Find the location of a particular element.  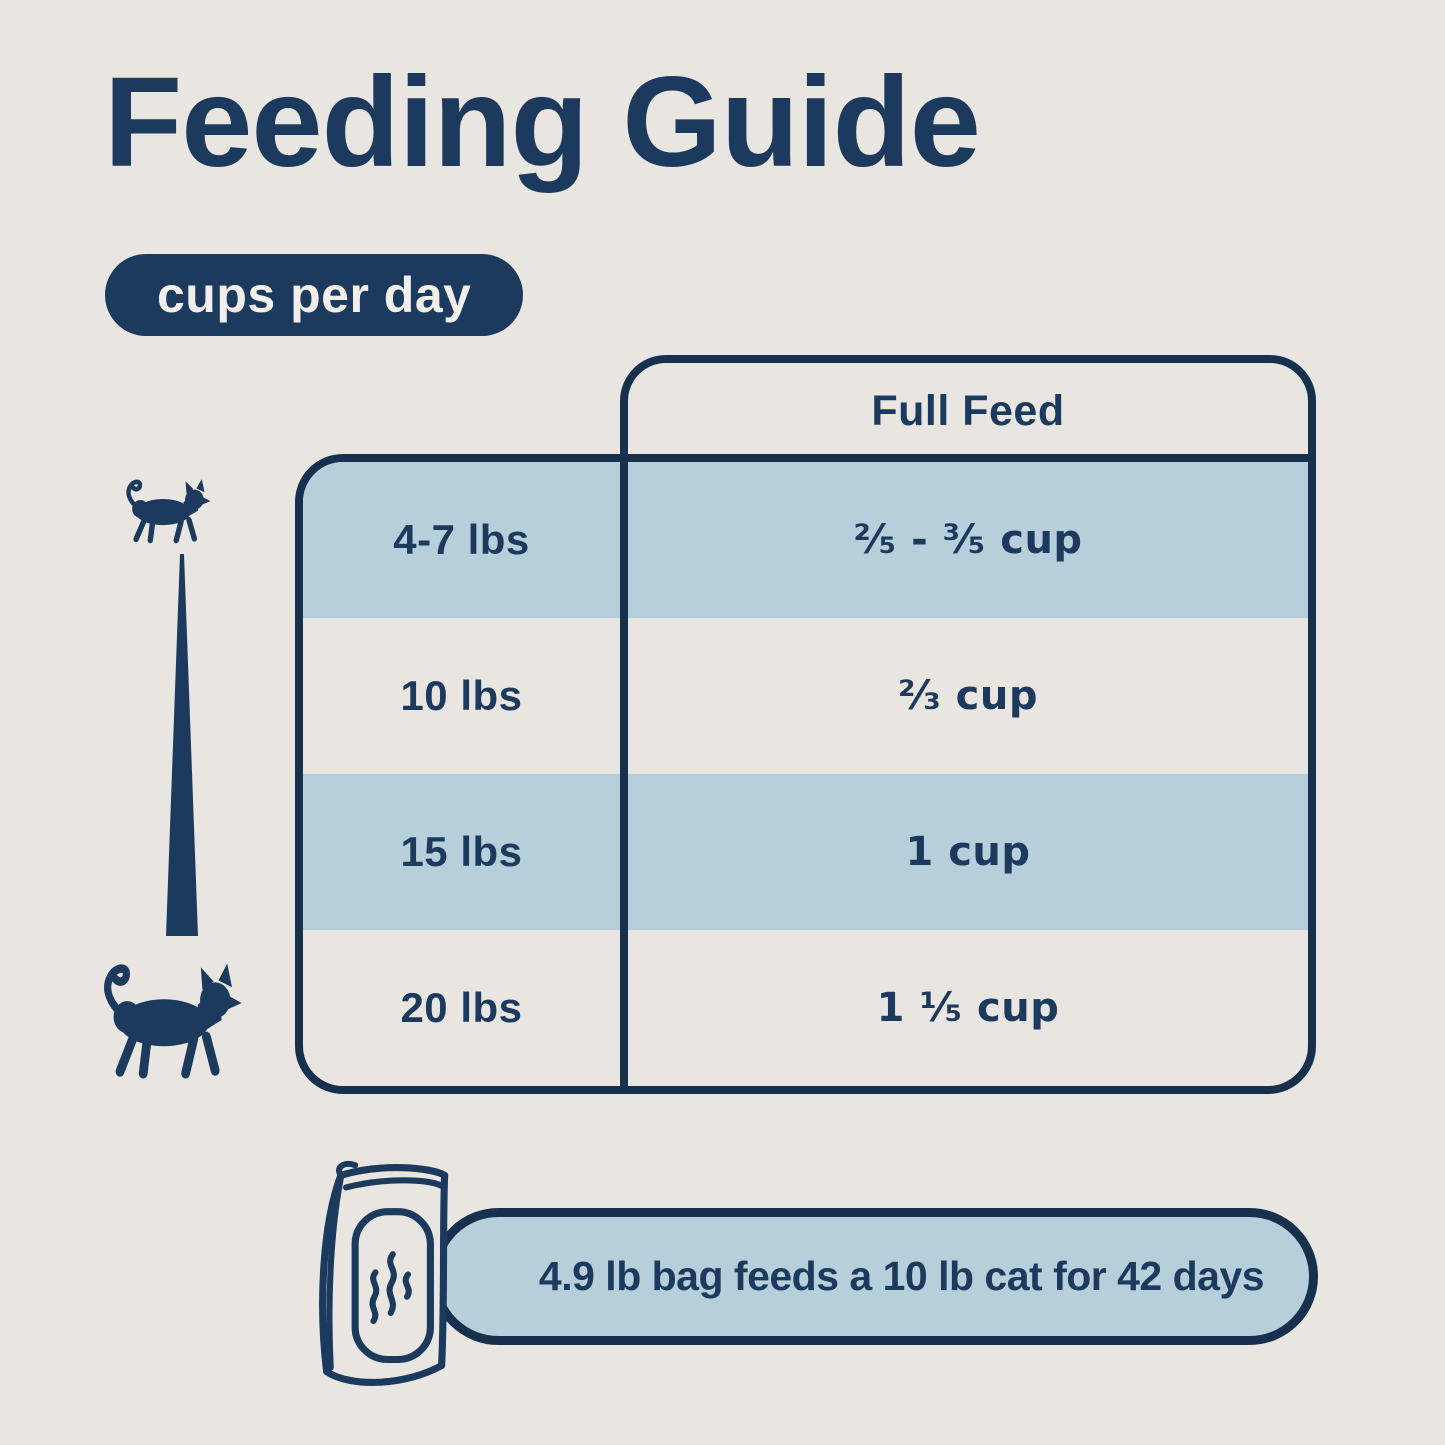

steam-icon is located at coordinates (390, 1288).